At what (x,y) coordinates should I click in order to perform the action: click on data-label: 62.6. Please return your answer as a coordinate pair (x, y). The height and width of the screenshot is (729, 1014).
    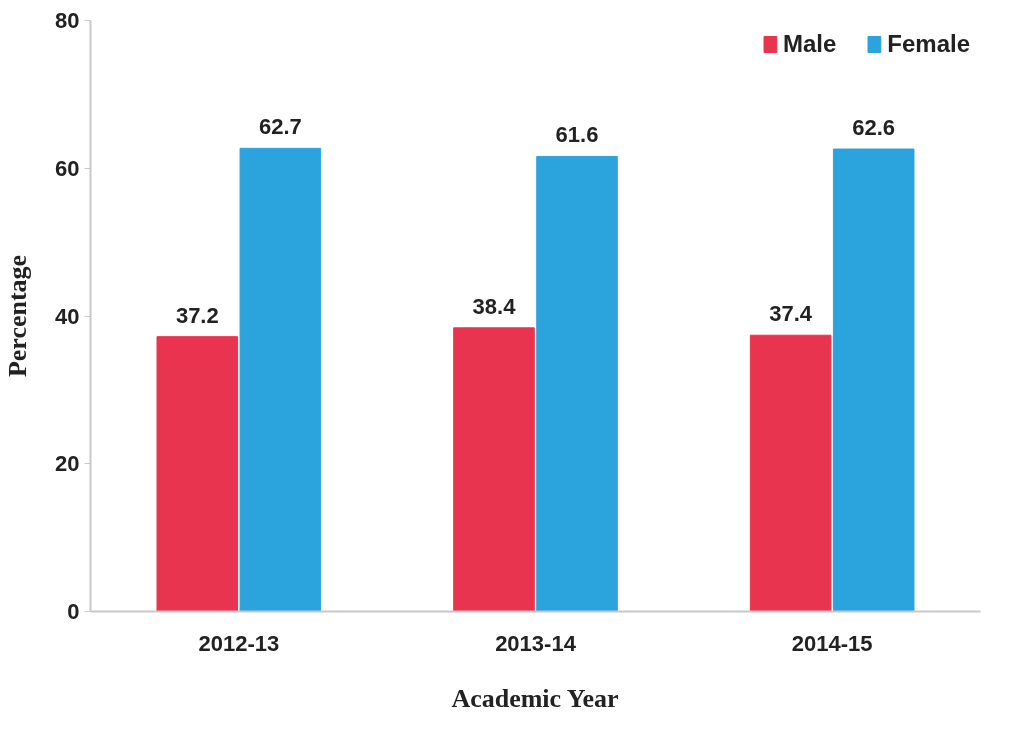
    Looking at the image, I should click on (874, 128).